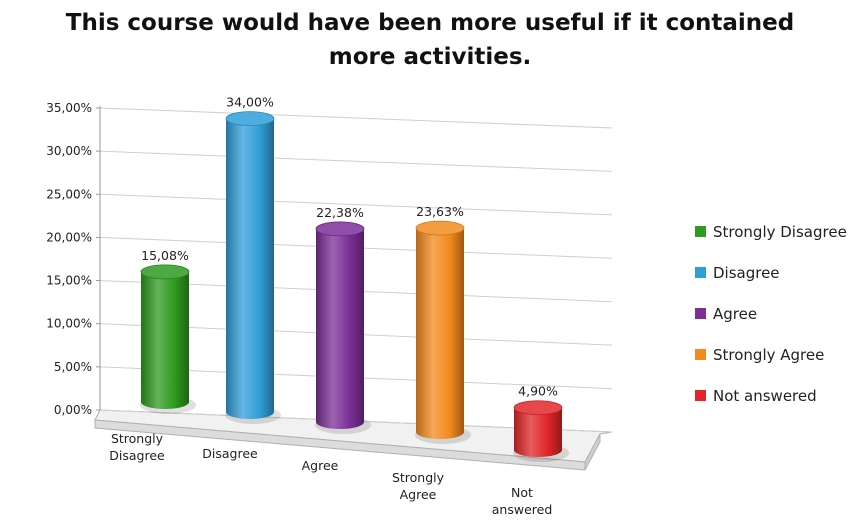 The width and height of the screenshot is (860, 522). Describe the element at coordinates (69, 151) in the screenshot. I see `y-tick-label: 30,00%` at that location.